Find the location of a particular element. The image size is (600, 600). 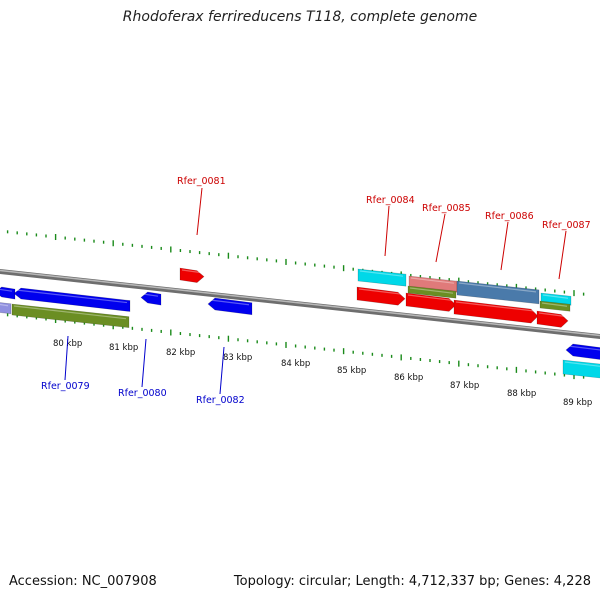

rfer-0087-cds-feature is located at coordinates (555, 306).